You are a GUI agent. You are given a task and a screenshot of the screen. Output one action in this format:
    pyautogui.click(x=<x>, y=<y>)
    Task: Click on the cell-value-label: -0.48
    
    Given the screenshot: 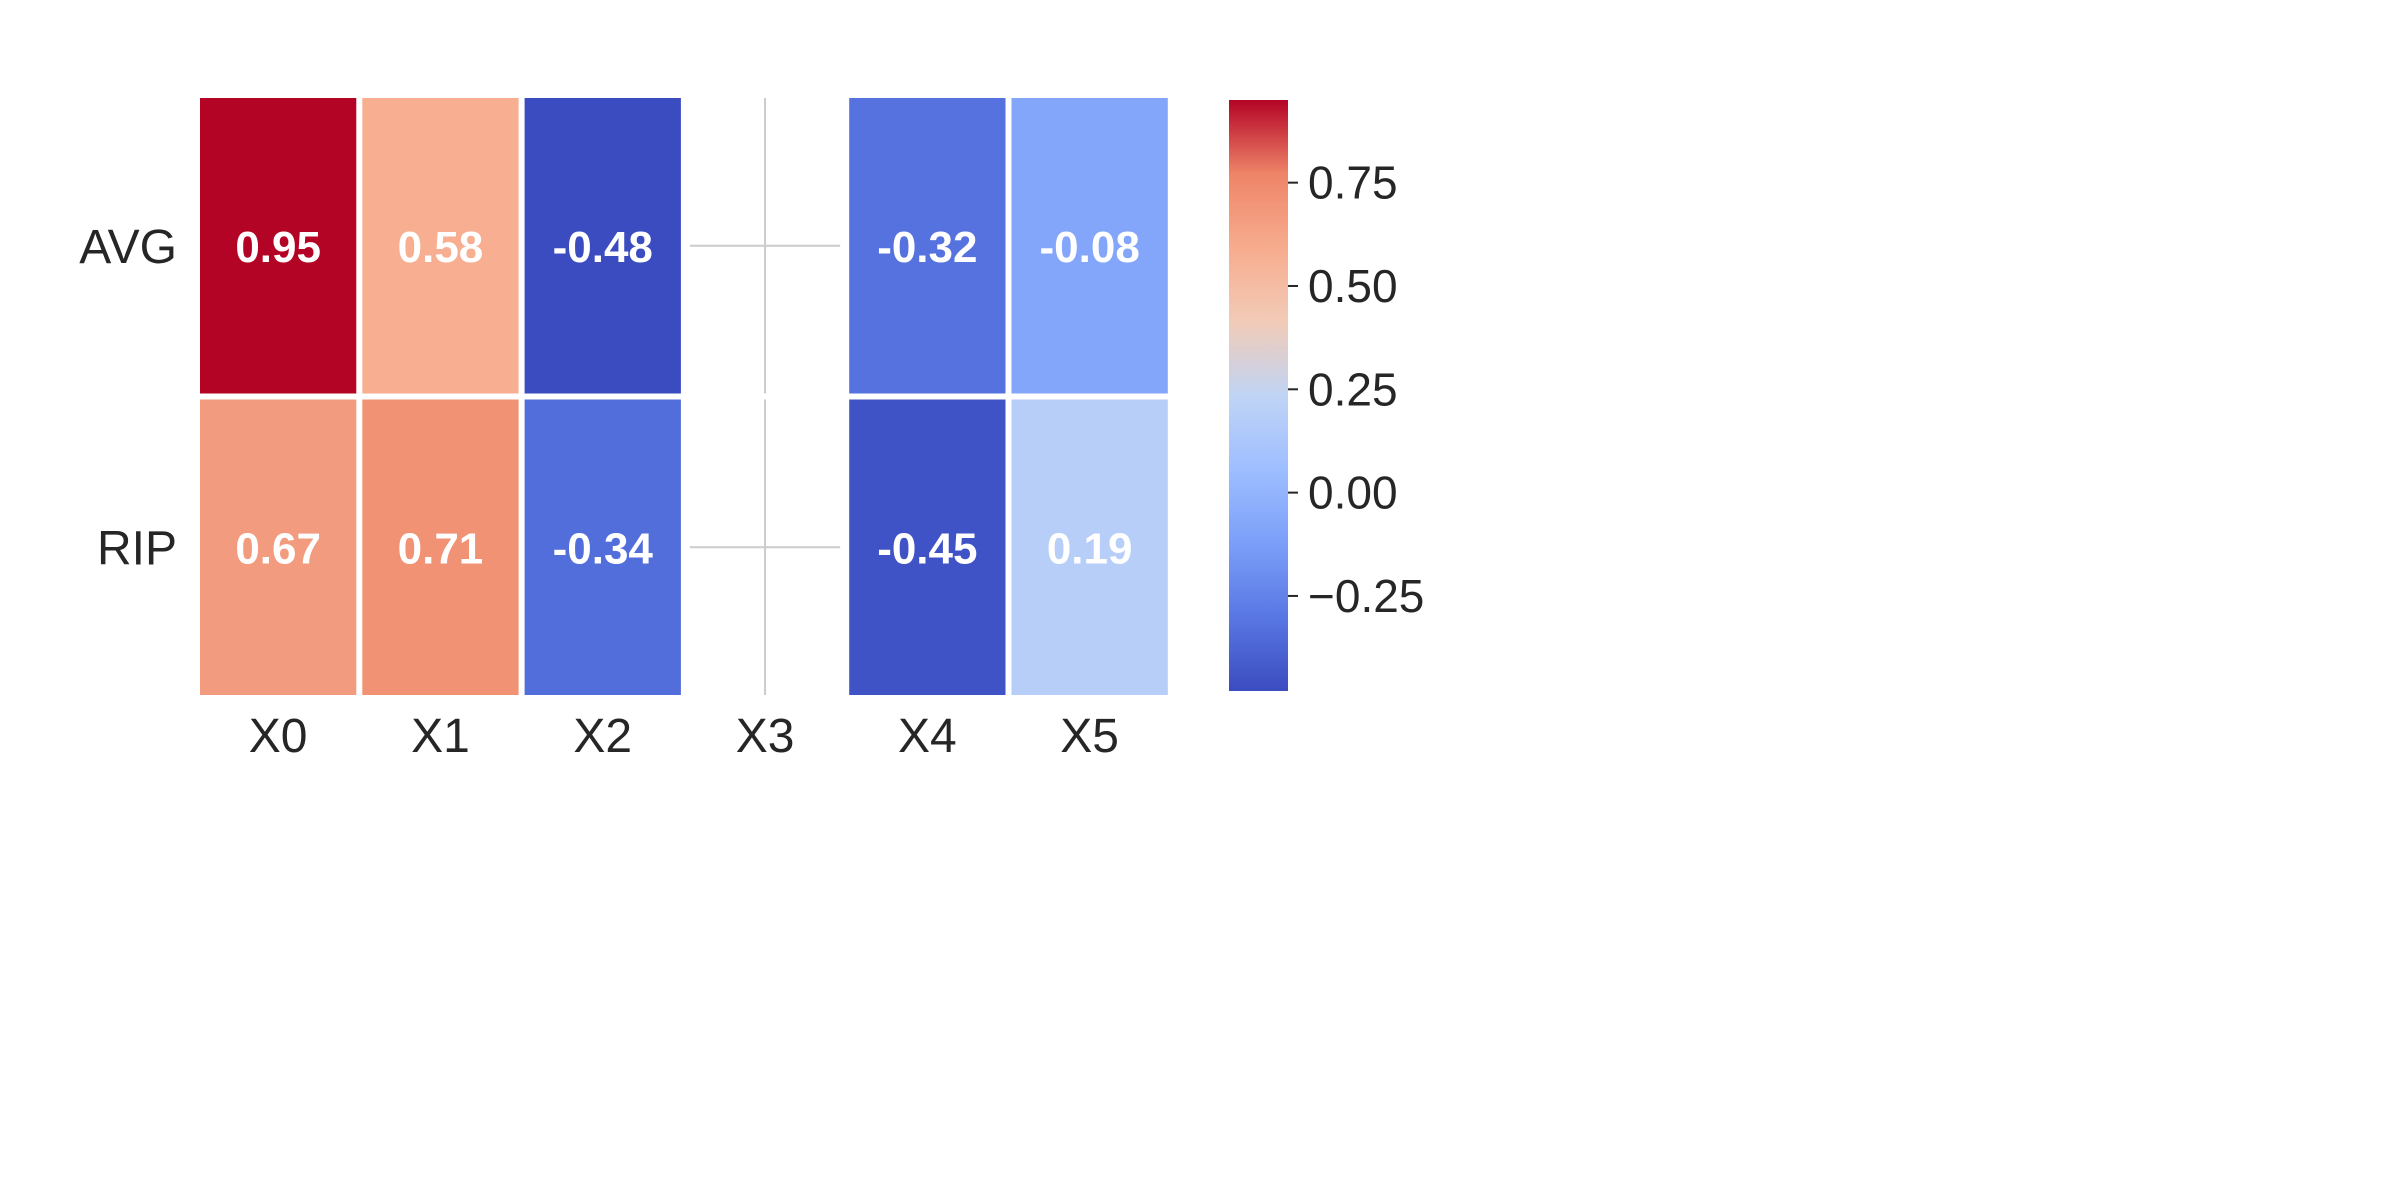 What is the action you would take?
    pyautogui.click(x=603, y=247)
    